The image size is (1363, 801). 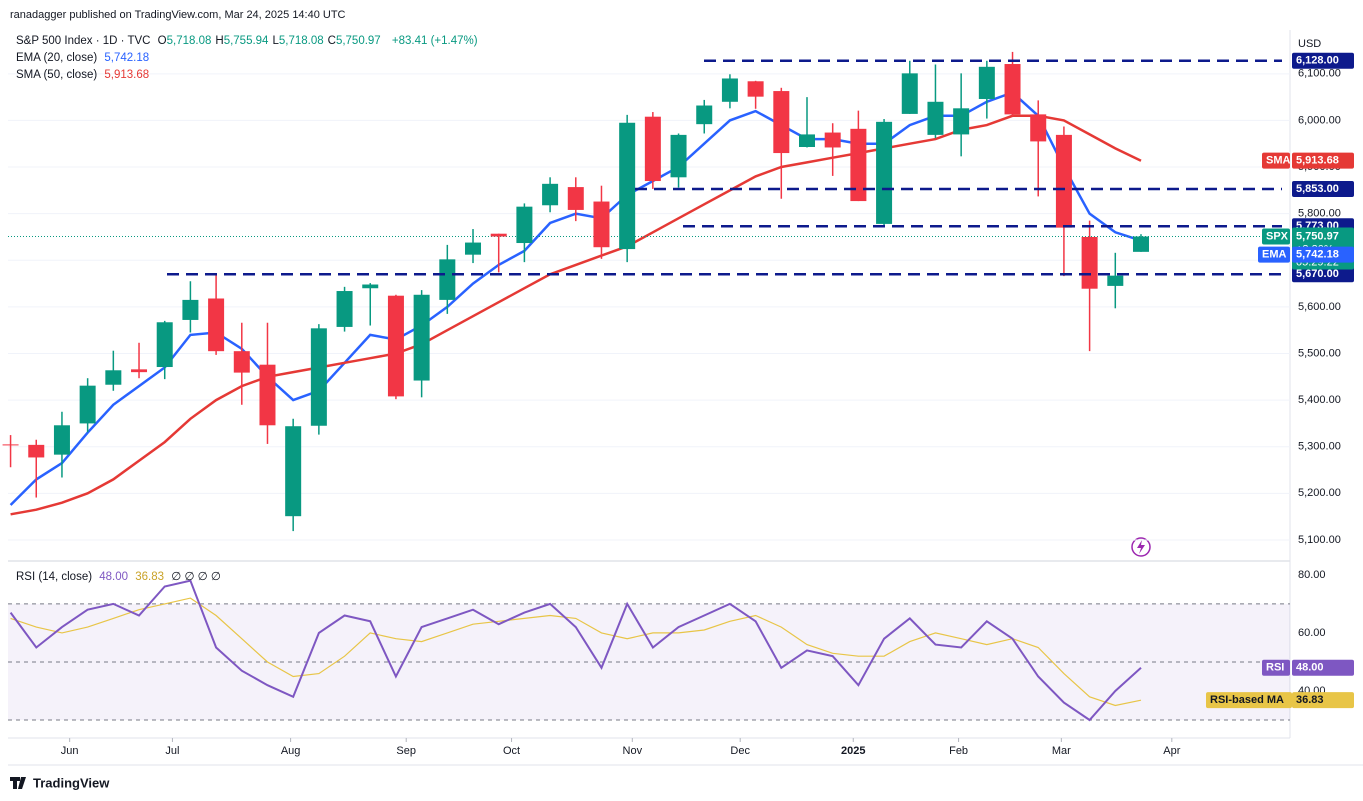 What do you see at coordinates (127, 58) in the screenshot?
I see `ema-value: 5,742.18` at bounding box center [127, 58].